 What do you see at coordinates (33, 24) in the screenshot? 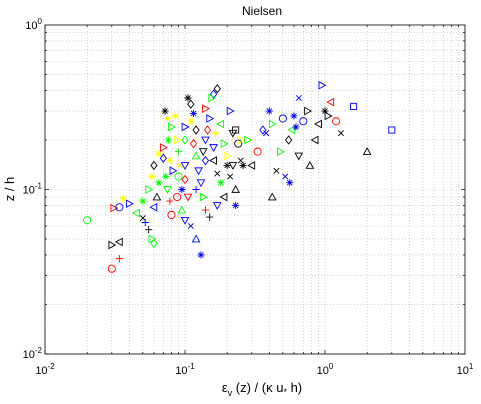
I see `y-tick-label: 10⁰` at bounding box center [33, 24].